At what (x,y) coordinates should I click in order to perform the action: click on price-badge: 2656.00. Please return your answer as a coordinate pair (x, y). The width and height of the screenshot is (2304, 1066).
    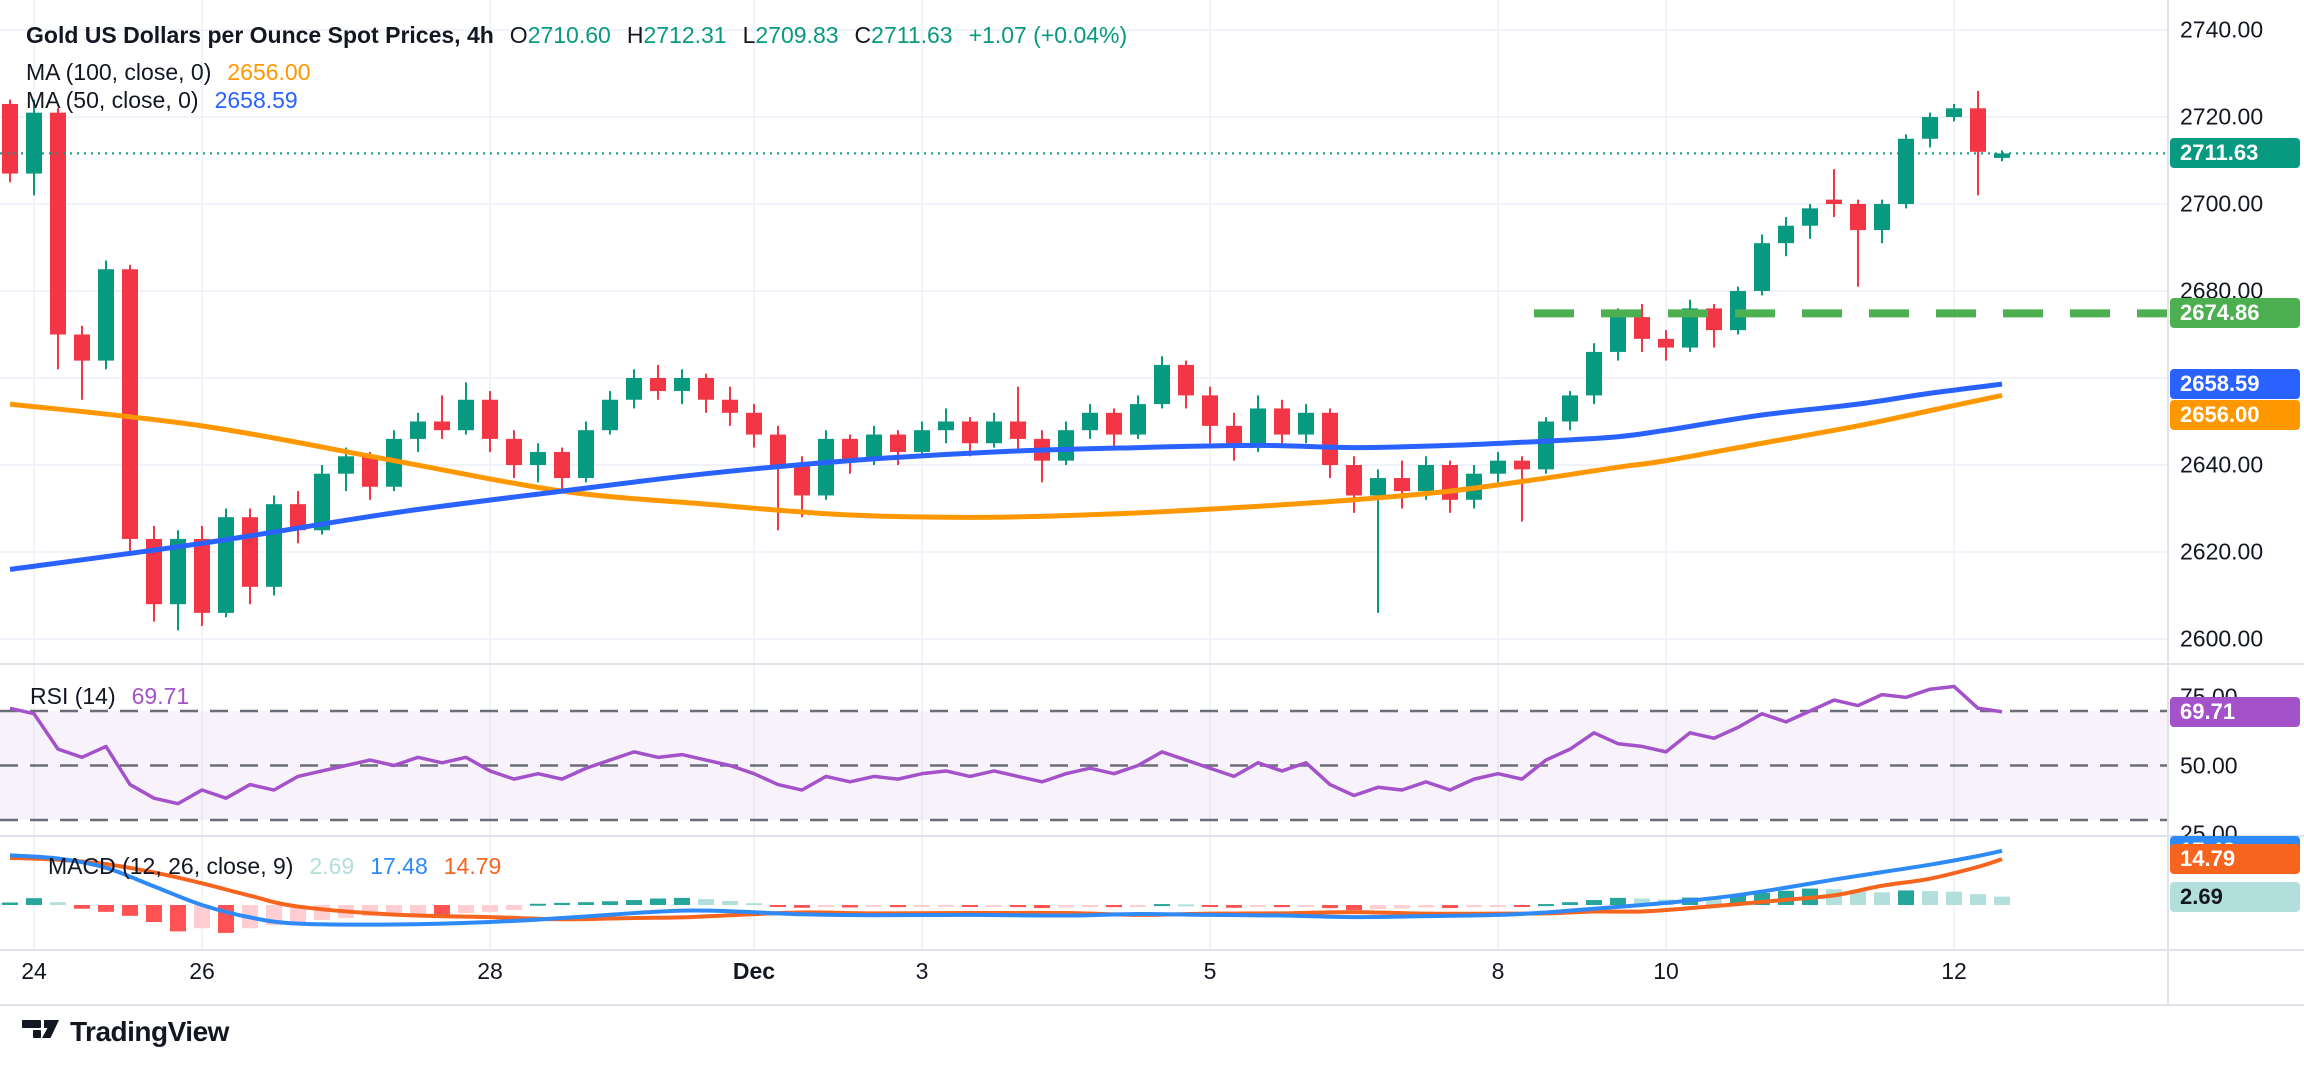
    Looking at the image, I should click on (2235, 415).